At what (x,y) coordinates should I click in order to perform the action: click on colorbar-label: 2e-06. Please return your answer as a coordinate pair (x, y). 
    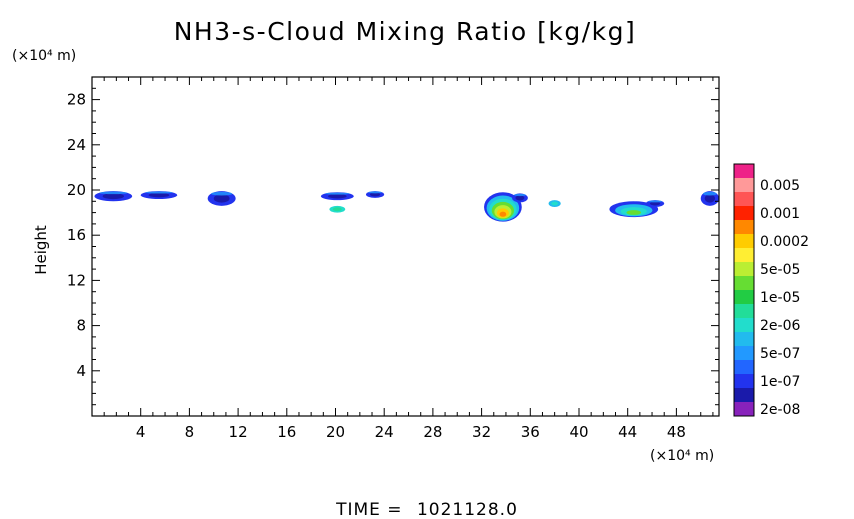
    Looking at the image, I should click on (780, 326).